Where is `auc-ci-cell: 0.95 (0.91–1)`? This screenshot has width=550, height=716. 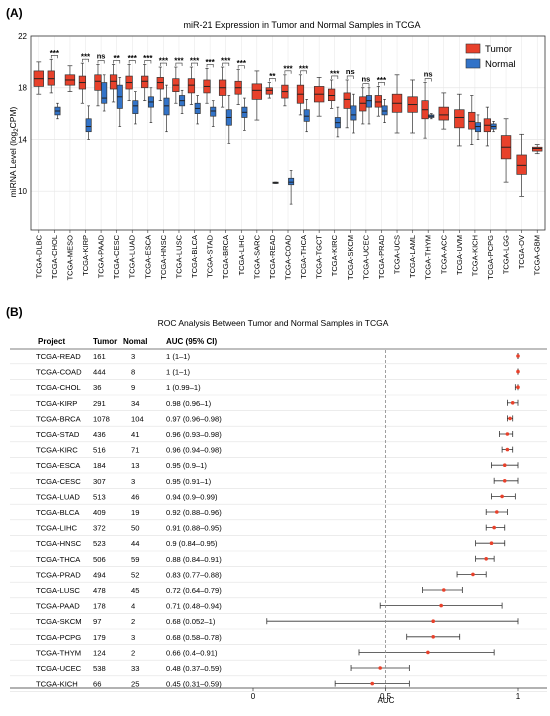 auc-ci-cell: 0.95 (0.91–1) is located at coordinates (189, 481).